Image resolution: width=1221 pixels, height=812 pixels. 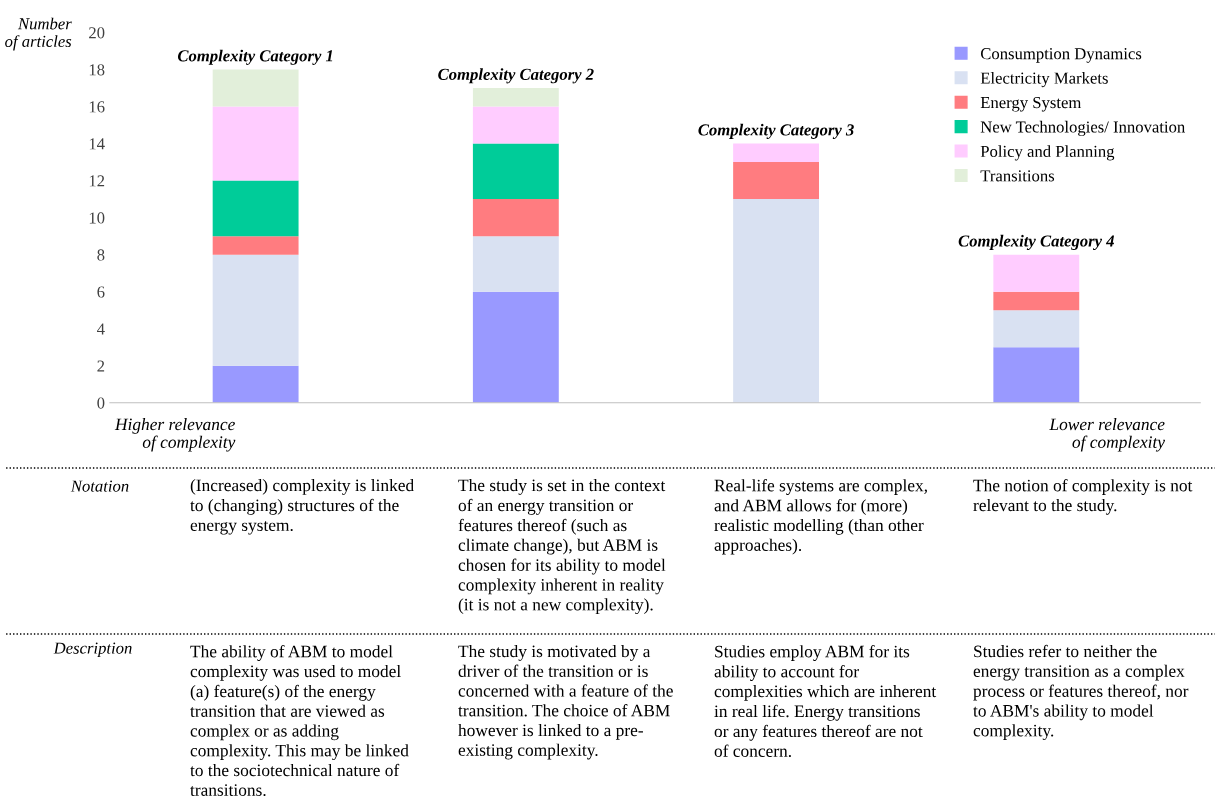 I want to click on legend-label: Transitions, so click(x=1017, y=176).